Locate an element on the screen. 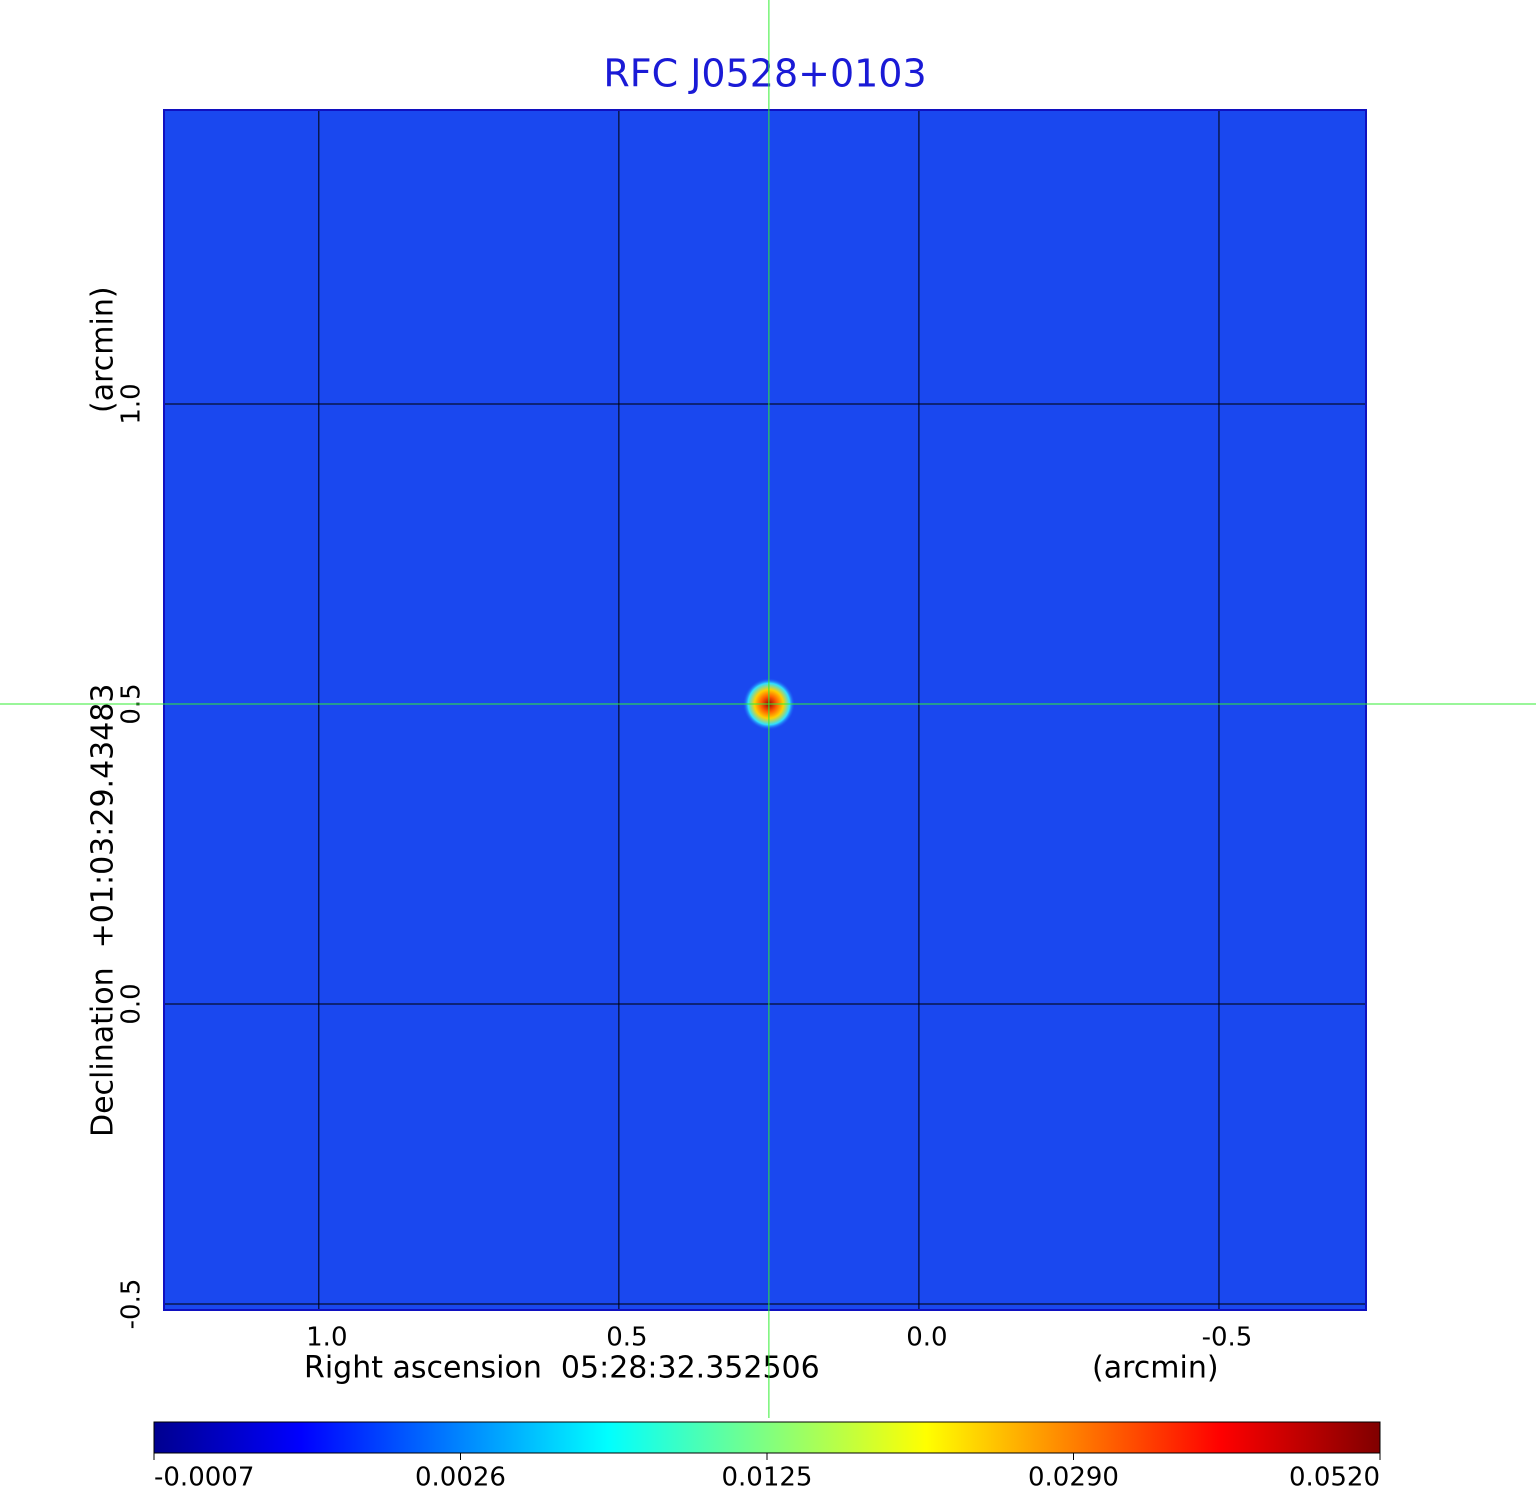  y-tick-label: 1.0 is located at coordinates (132, 403).